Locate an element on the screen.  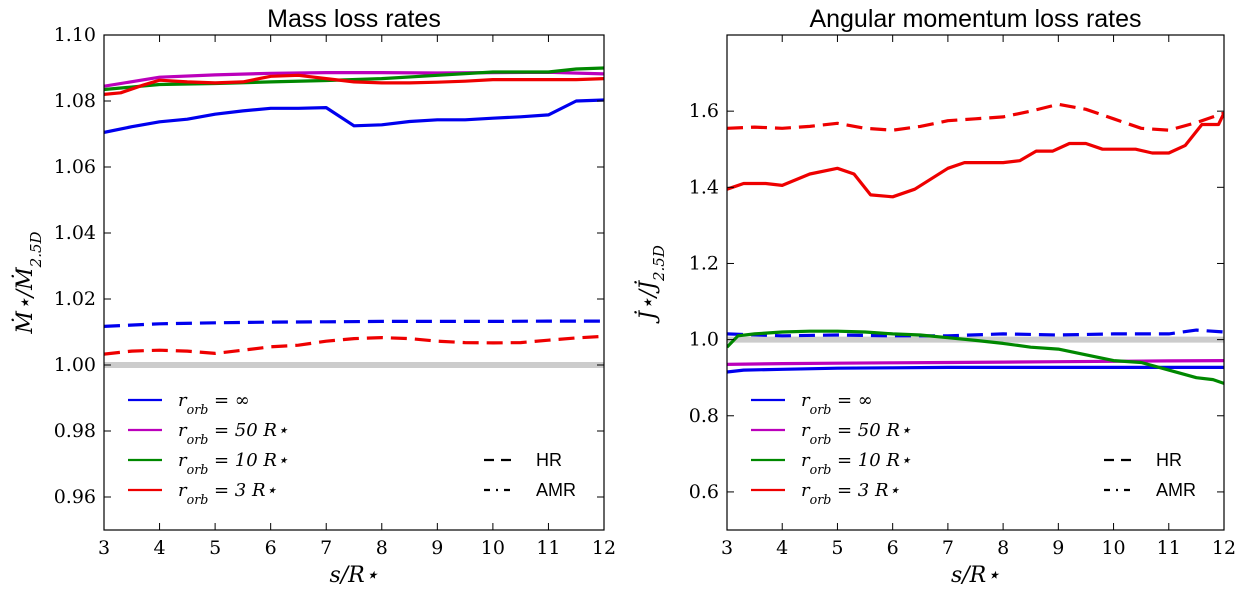
y-tick-label: 1.02 is located at coordinates (75, 299).